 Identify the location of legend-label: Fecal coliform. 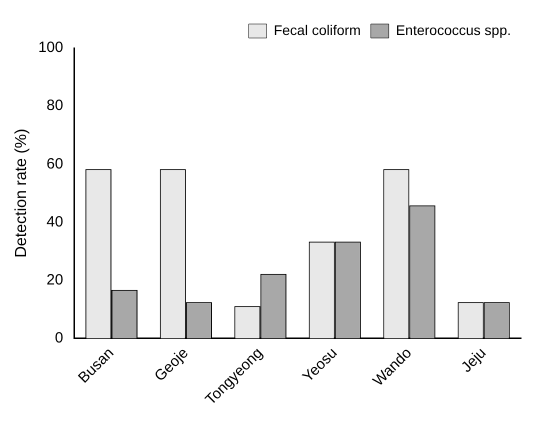
(317, 30).